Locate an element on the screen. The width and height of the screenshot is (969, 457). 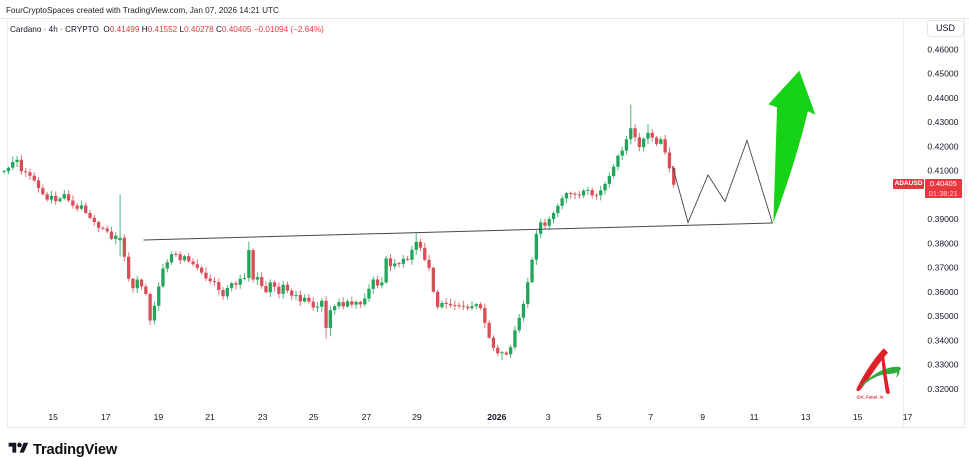
svg-text: 11 is located at coordinates (754, 417).